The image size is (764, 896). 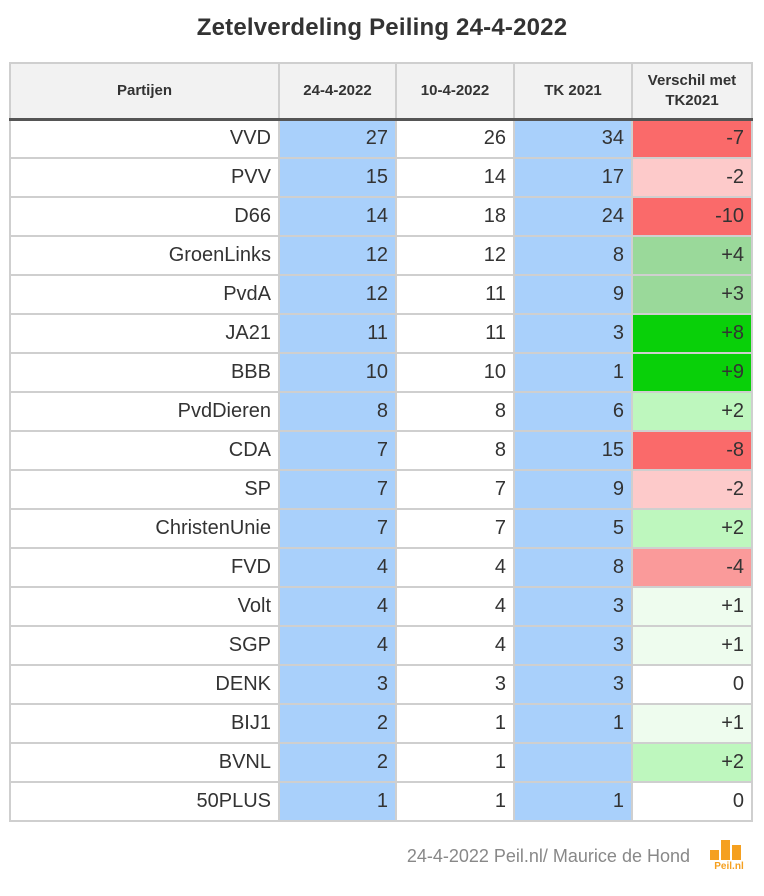 I want to click on party-name-cell: PvdDieren, so click(x=144, y=411).